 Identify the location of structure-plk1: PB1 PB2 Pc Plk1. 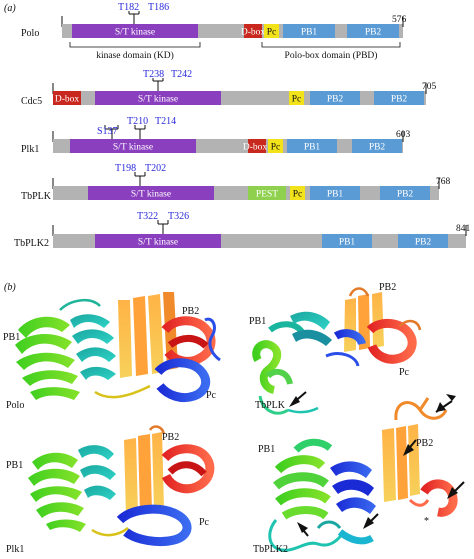
(110, 490).